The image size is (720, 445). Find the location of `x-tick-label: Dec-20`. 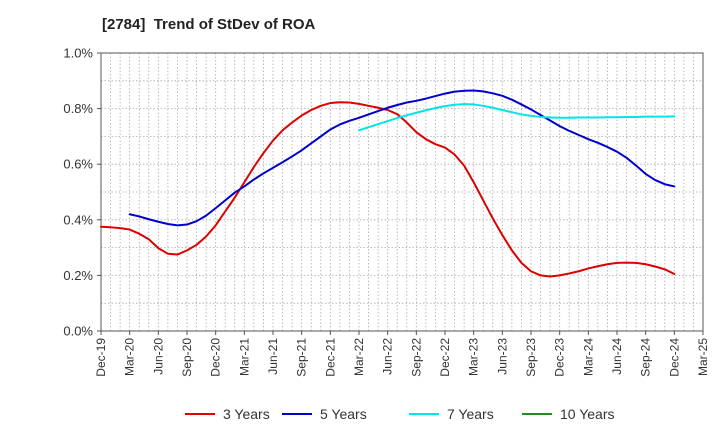

x-tick-label: Dec-20 is located at coordinates (216, 357).